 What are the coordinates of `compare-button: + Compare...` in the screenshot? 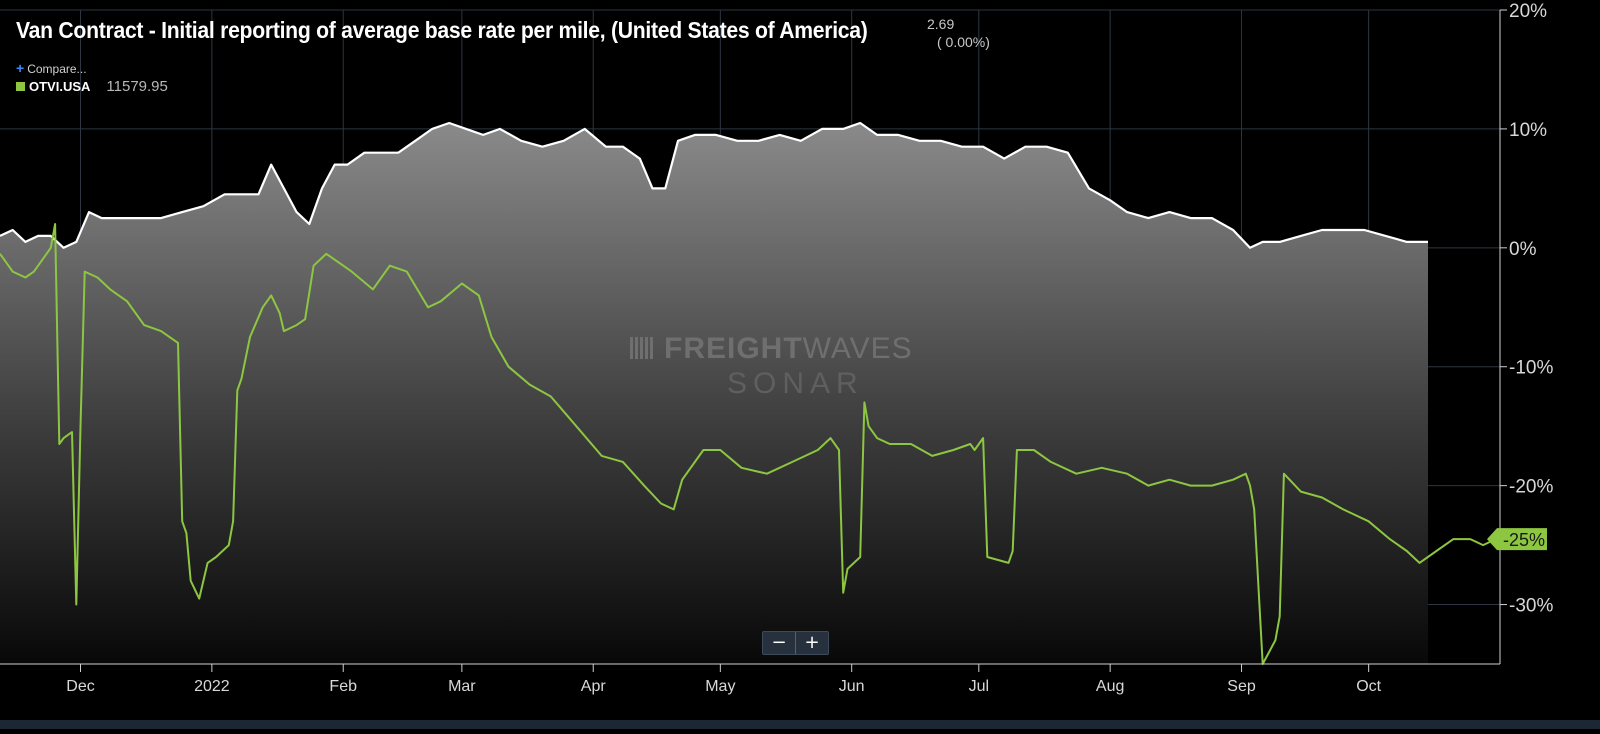 It's located at (51, 68).